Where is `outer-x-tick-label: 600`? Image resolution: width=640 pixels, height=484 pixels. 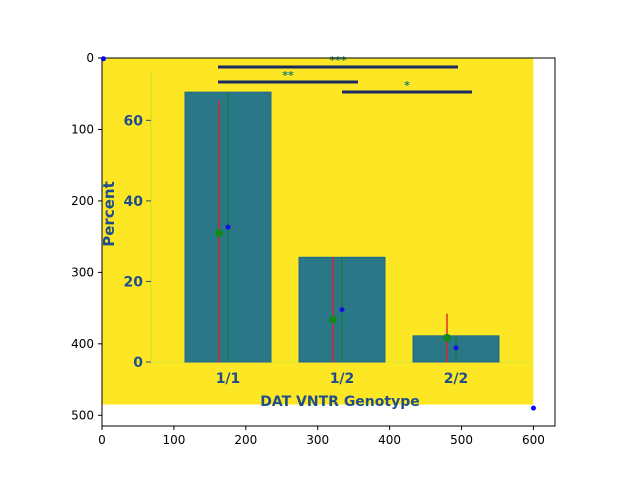
outer-x-tick-label: 600 is located at coordinates (533, 440).